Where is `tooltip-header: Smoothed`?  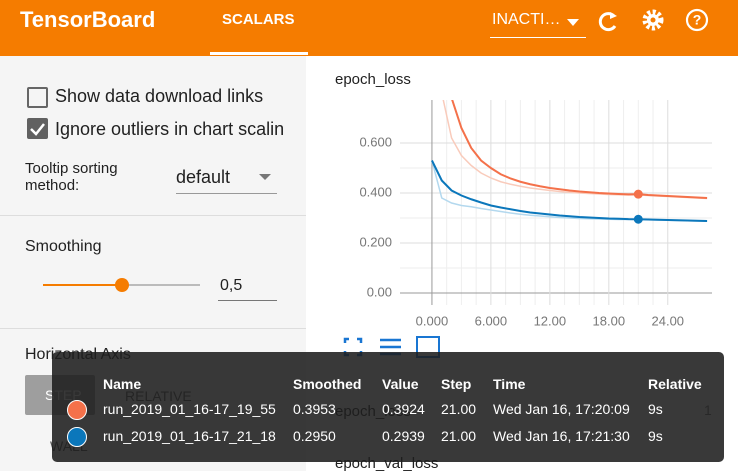
tooltip-header: Smoothed is located at coordinates (327, 384).